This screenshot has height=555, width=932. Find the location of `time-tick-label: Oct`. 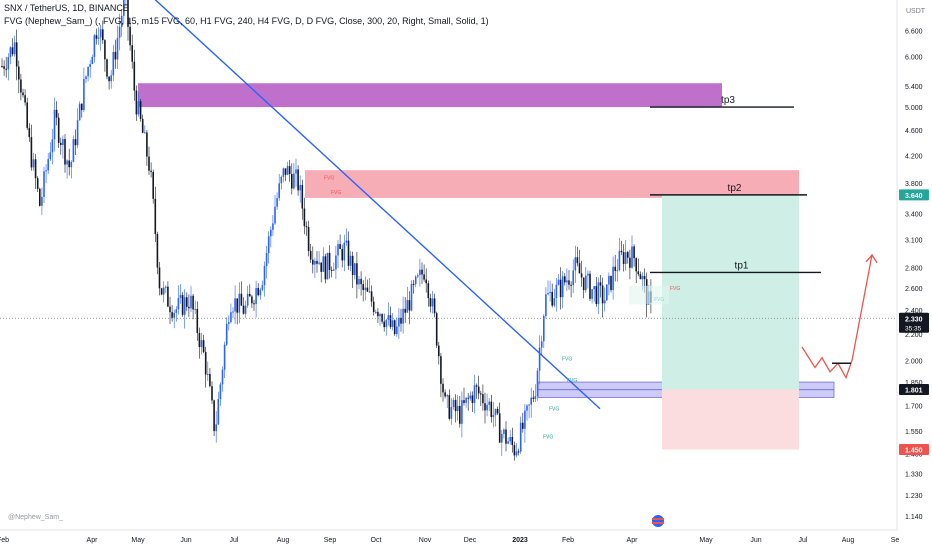

time-tick-label: Oct is located at coordinates (376, 540).